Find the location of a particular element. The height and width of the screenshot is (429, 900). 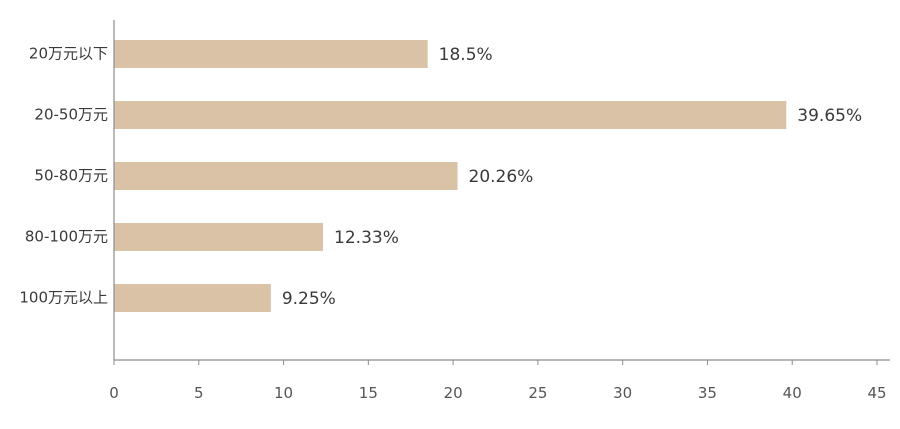

x-tick-label-8: 40 is located at coordinates (792, 393).